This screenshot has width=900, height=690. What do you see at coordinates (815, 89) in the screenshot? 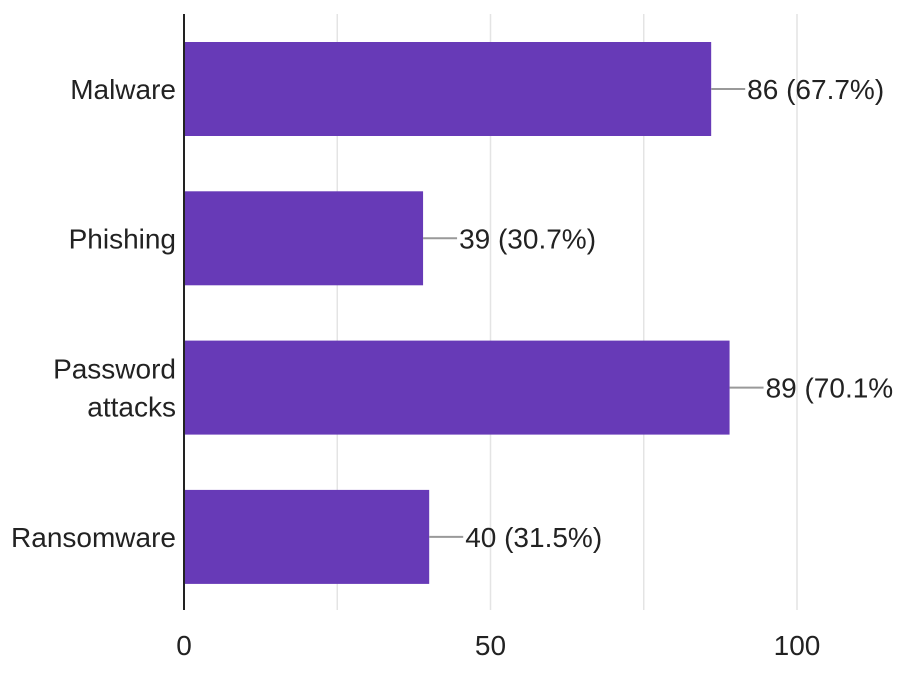
I see `data-label: 86 (67.7%)` at bounding box center [815, 89].